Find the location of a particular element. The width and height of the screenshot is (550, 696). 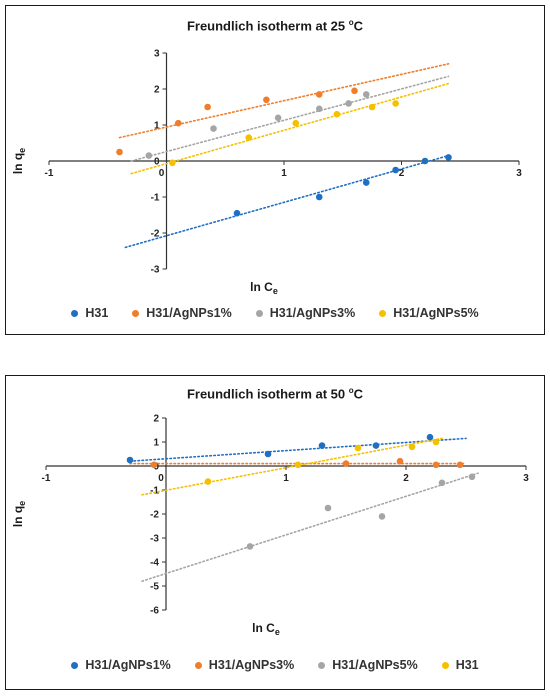

y-tick-label: 2 is located at coordinates (156, 419).